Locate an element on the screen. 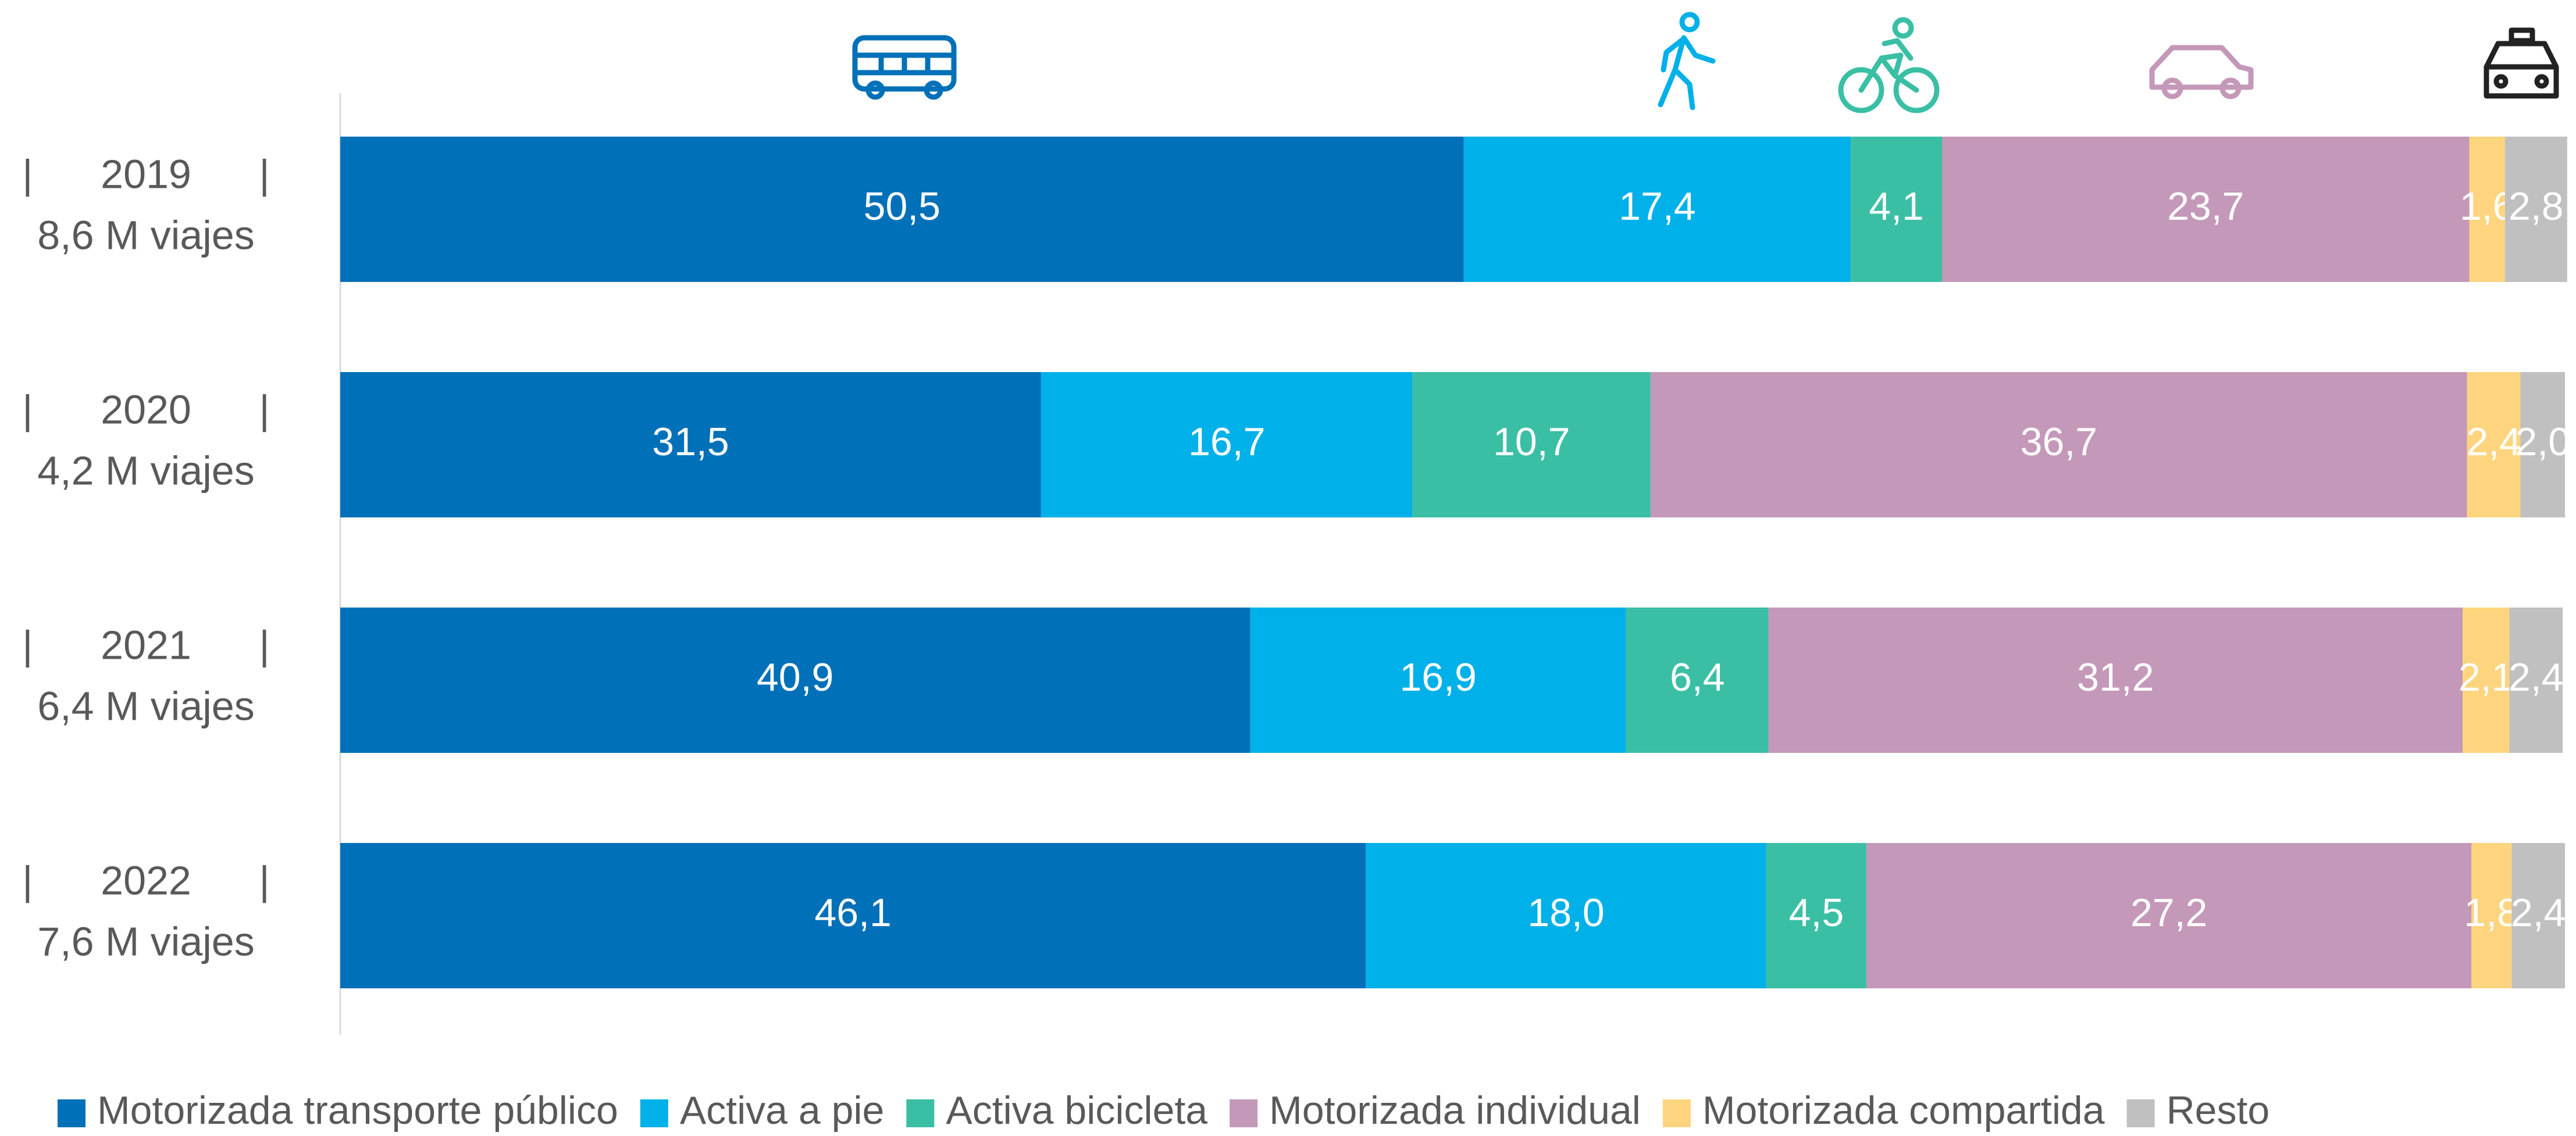  value-label: 16,7 is located at coordinates (1226, 442).